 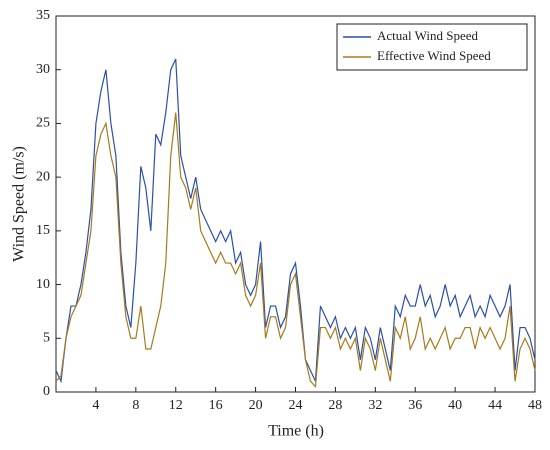 What do you see at coordinates (415, 405) in the screenshot?
I see `x-tick-label: 36` at bounding box center [415, 405].